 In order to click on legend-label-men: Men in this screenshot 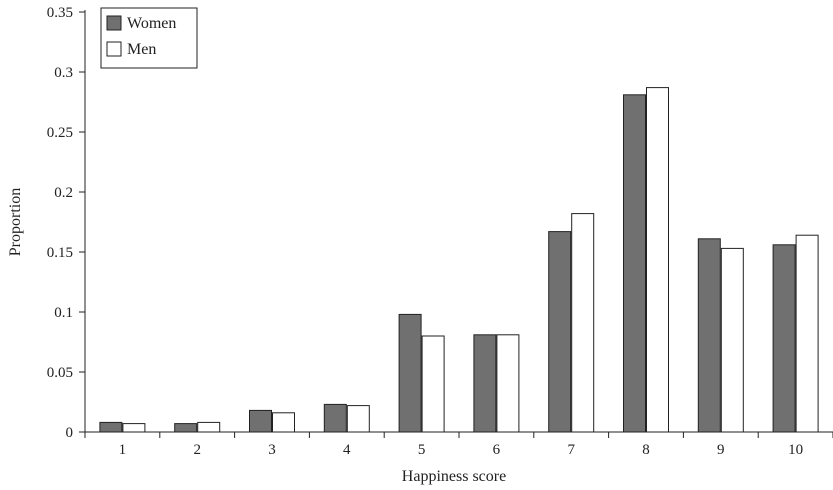, I will do `click(141, 49)`.